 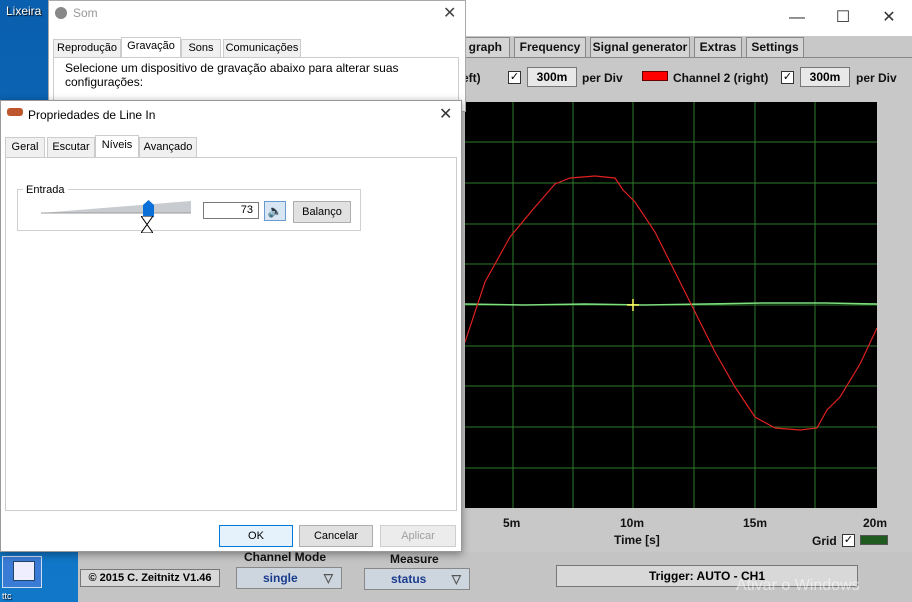 What do you see at coordinates (848, 540) in the screenshot?
I see `grid-checkbox: ✓` at bounding box center [848, 540].